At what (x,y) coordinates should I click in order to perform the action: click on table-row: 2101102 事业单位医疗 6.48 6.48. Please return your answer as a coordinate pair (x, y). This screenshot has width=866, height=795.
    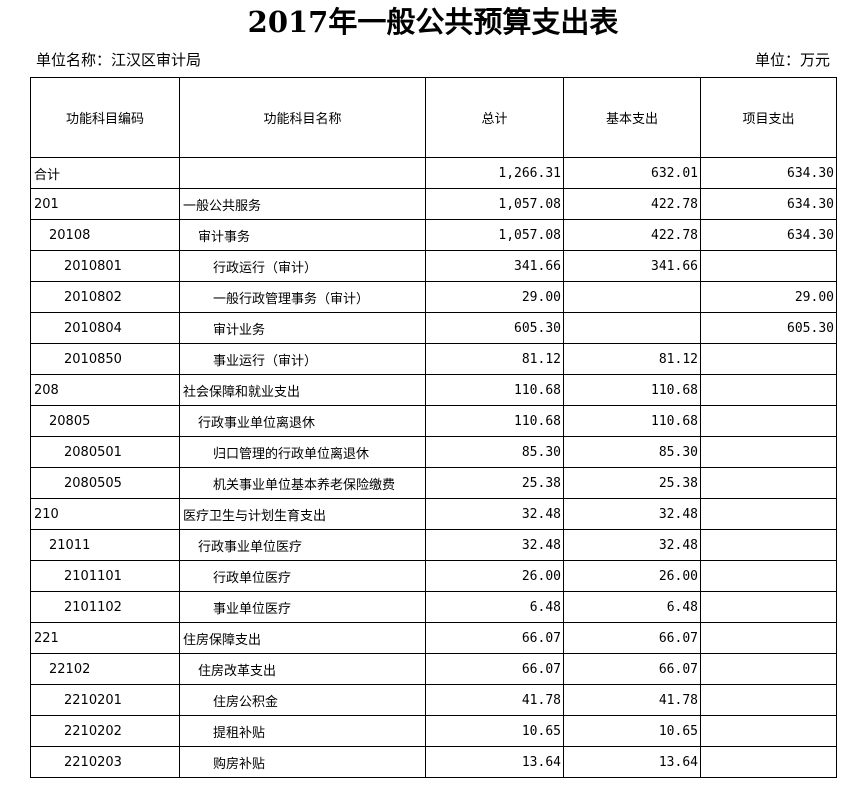
    Looking at the image, I should click on (433, 607).